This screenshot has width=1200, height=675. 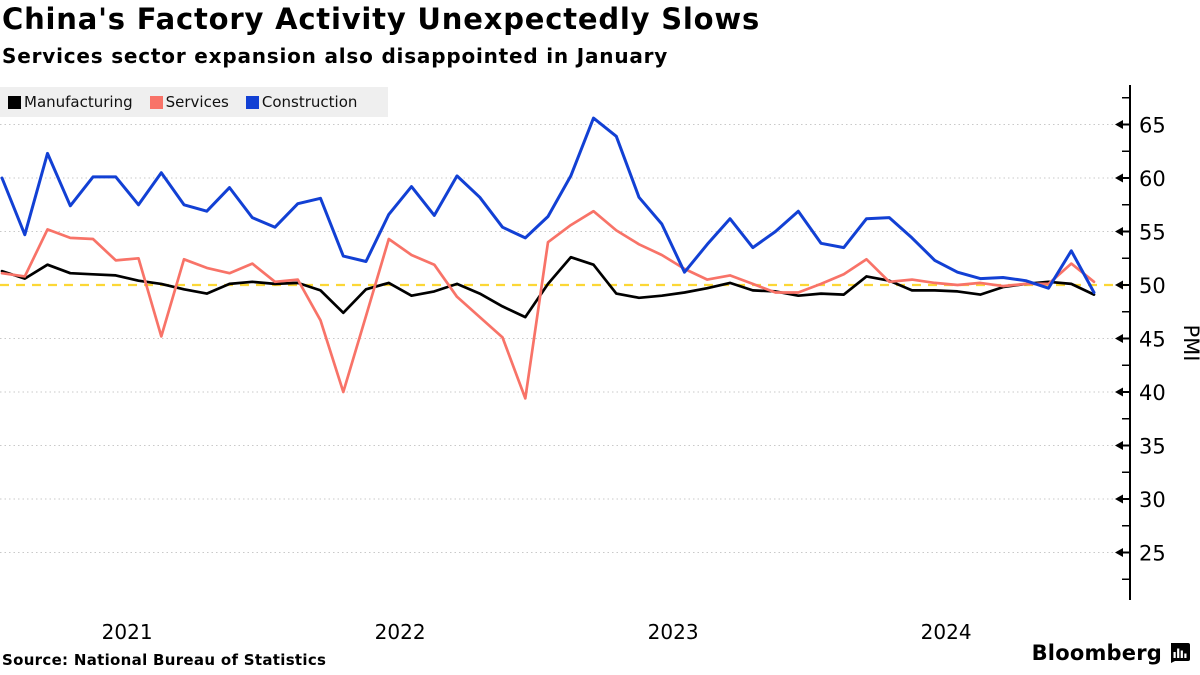 I want to click on y-tick-label: 25, so click(x=1152, y=554).